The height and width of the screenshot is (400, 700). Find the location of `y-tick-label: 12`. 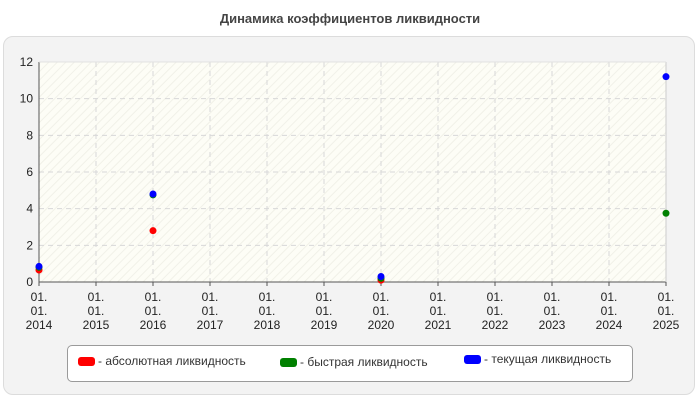

y-tick-label: 12 is located at coordinates (27, 62).